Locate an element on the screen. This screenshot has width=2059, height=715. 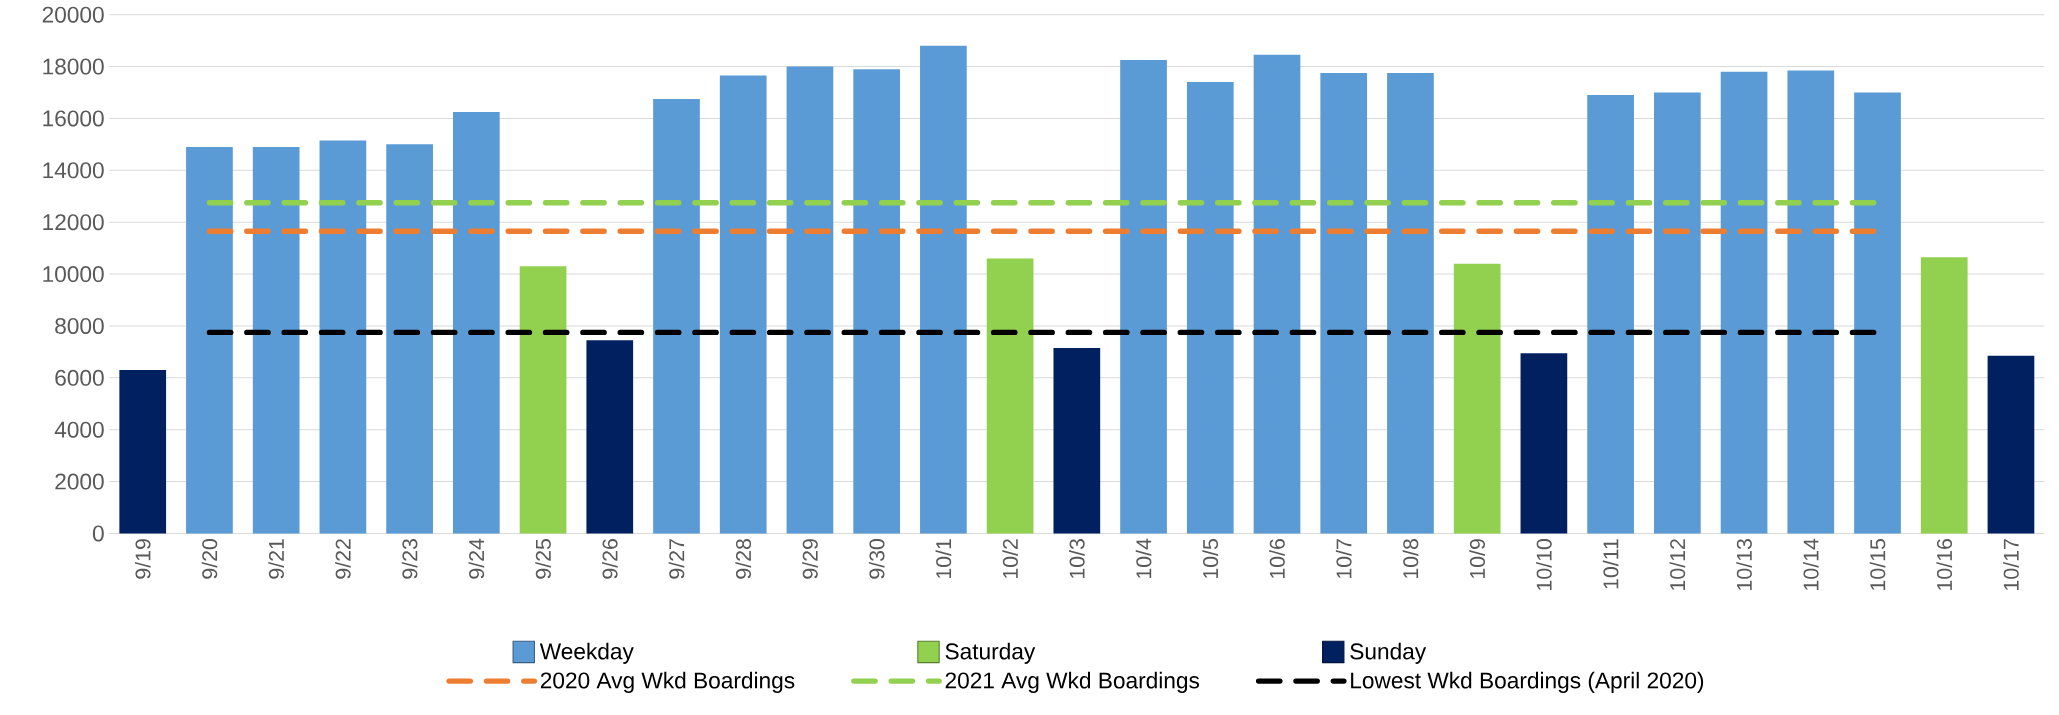
y-tick-label: 0 is located at coordinates (98, 533).